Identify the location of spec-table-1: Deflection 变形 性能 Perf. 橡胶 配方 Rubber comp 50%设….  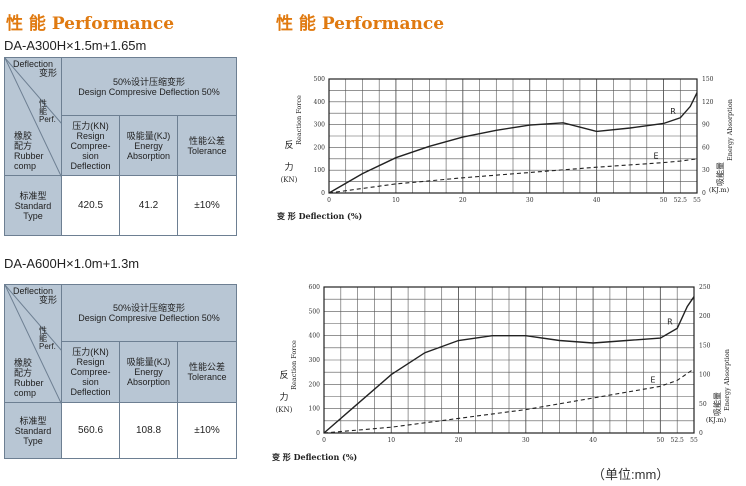
(121, 146).